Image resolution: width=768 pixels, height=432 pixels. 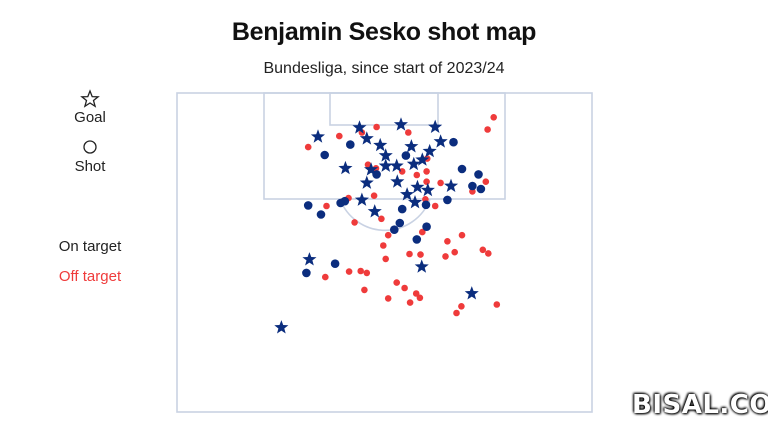 I want to click on legend-shot-label: Shot, so click(x=90, y=166).